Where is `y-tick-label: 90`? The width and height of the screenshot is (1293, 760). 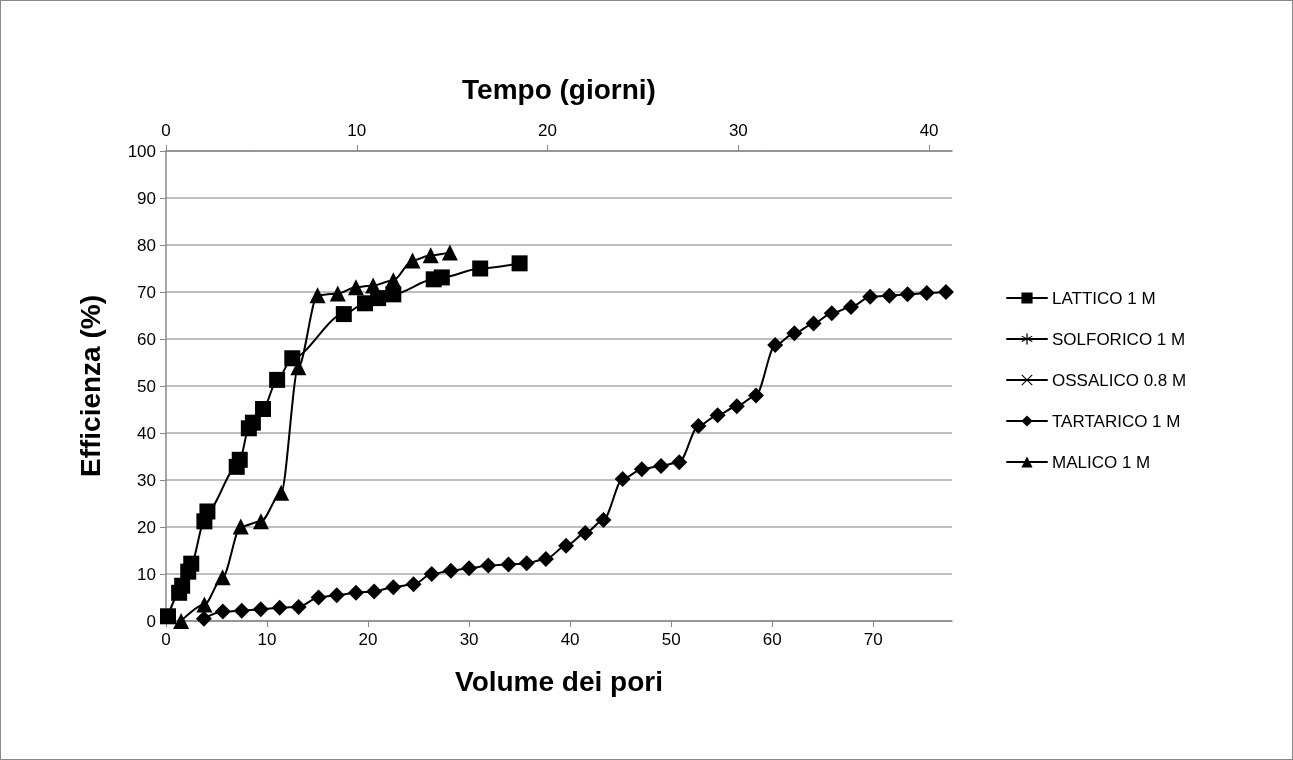 y-tick-label: 90 is located at coordinates (146, 198).